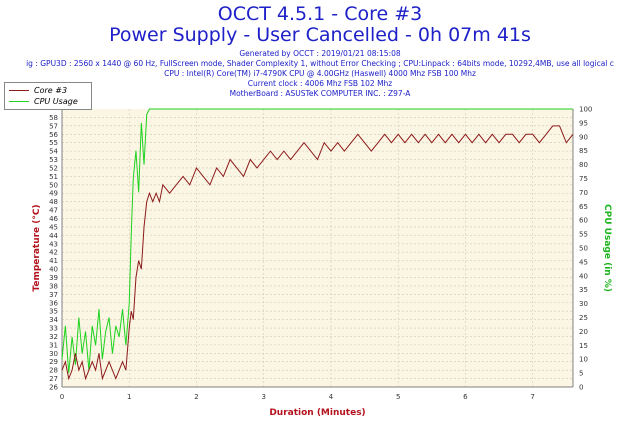 This screenshot has width=640, height=427. What do you see at coordinates (53, 270) in the screenshot?
I see `y-tick-label: 40` at bounding box center [53, 270].